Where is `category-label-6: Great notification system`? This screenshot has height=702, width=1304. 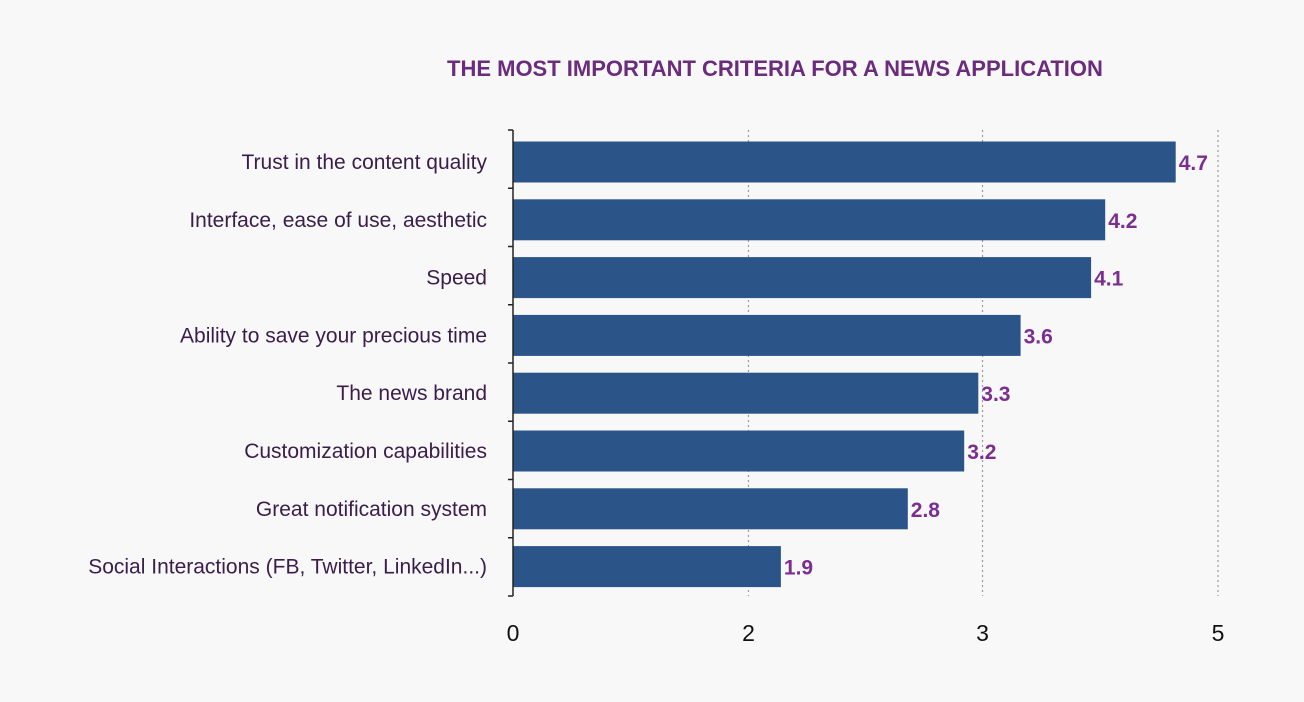 category-label-6: Great notification system is located at coordinates (371, 509).